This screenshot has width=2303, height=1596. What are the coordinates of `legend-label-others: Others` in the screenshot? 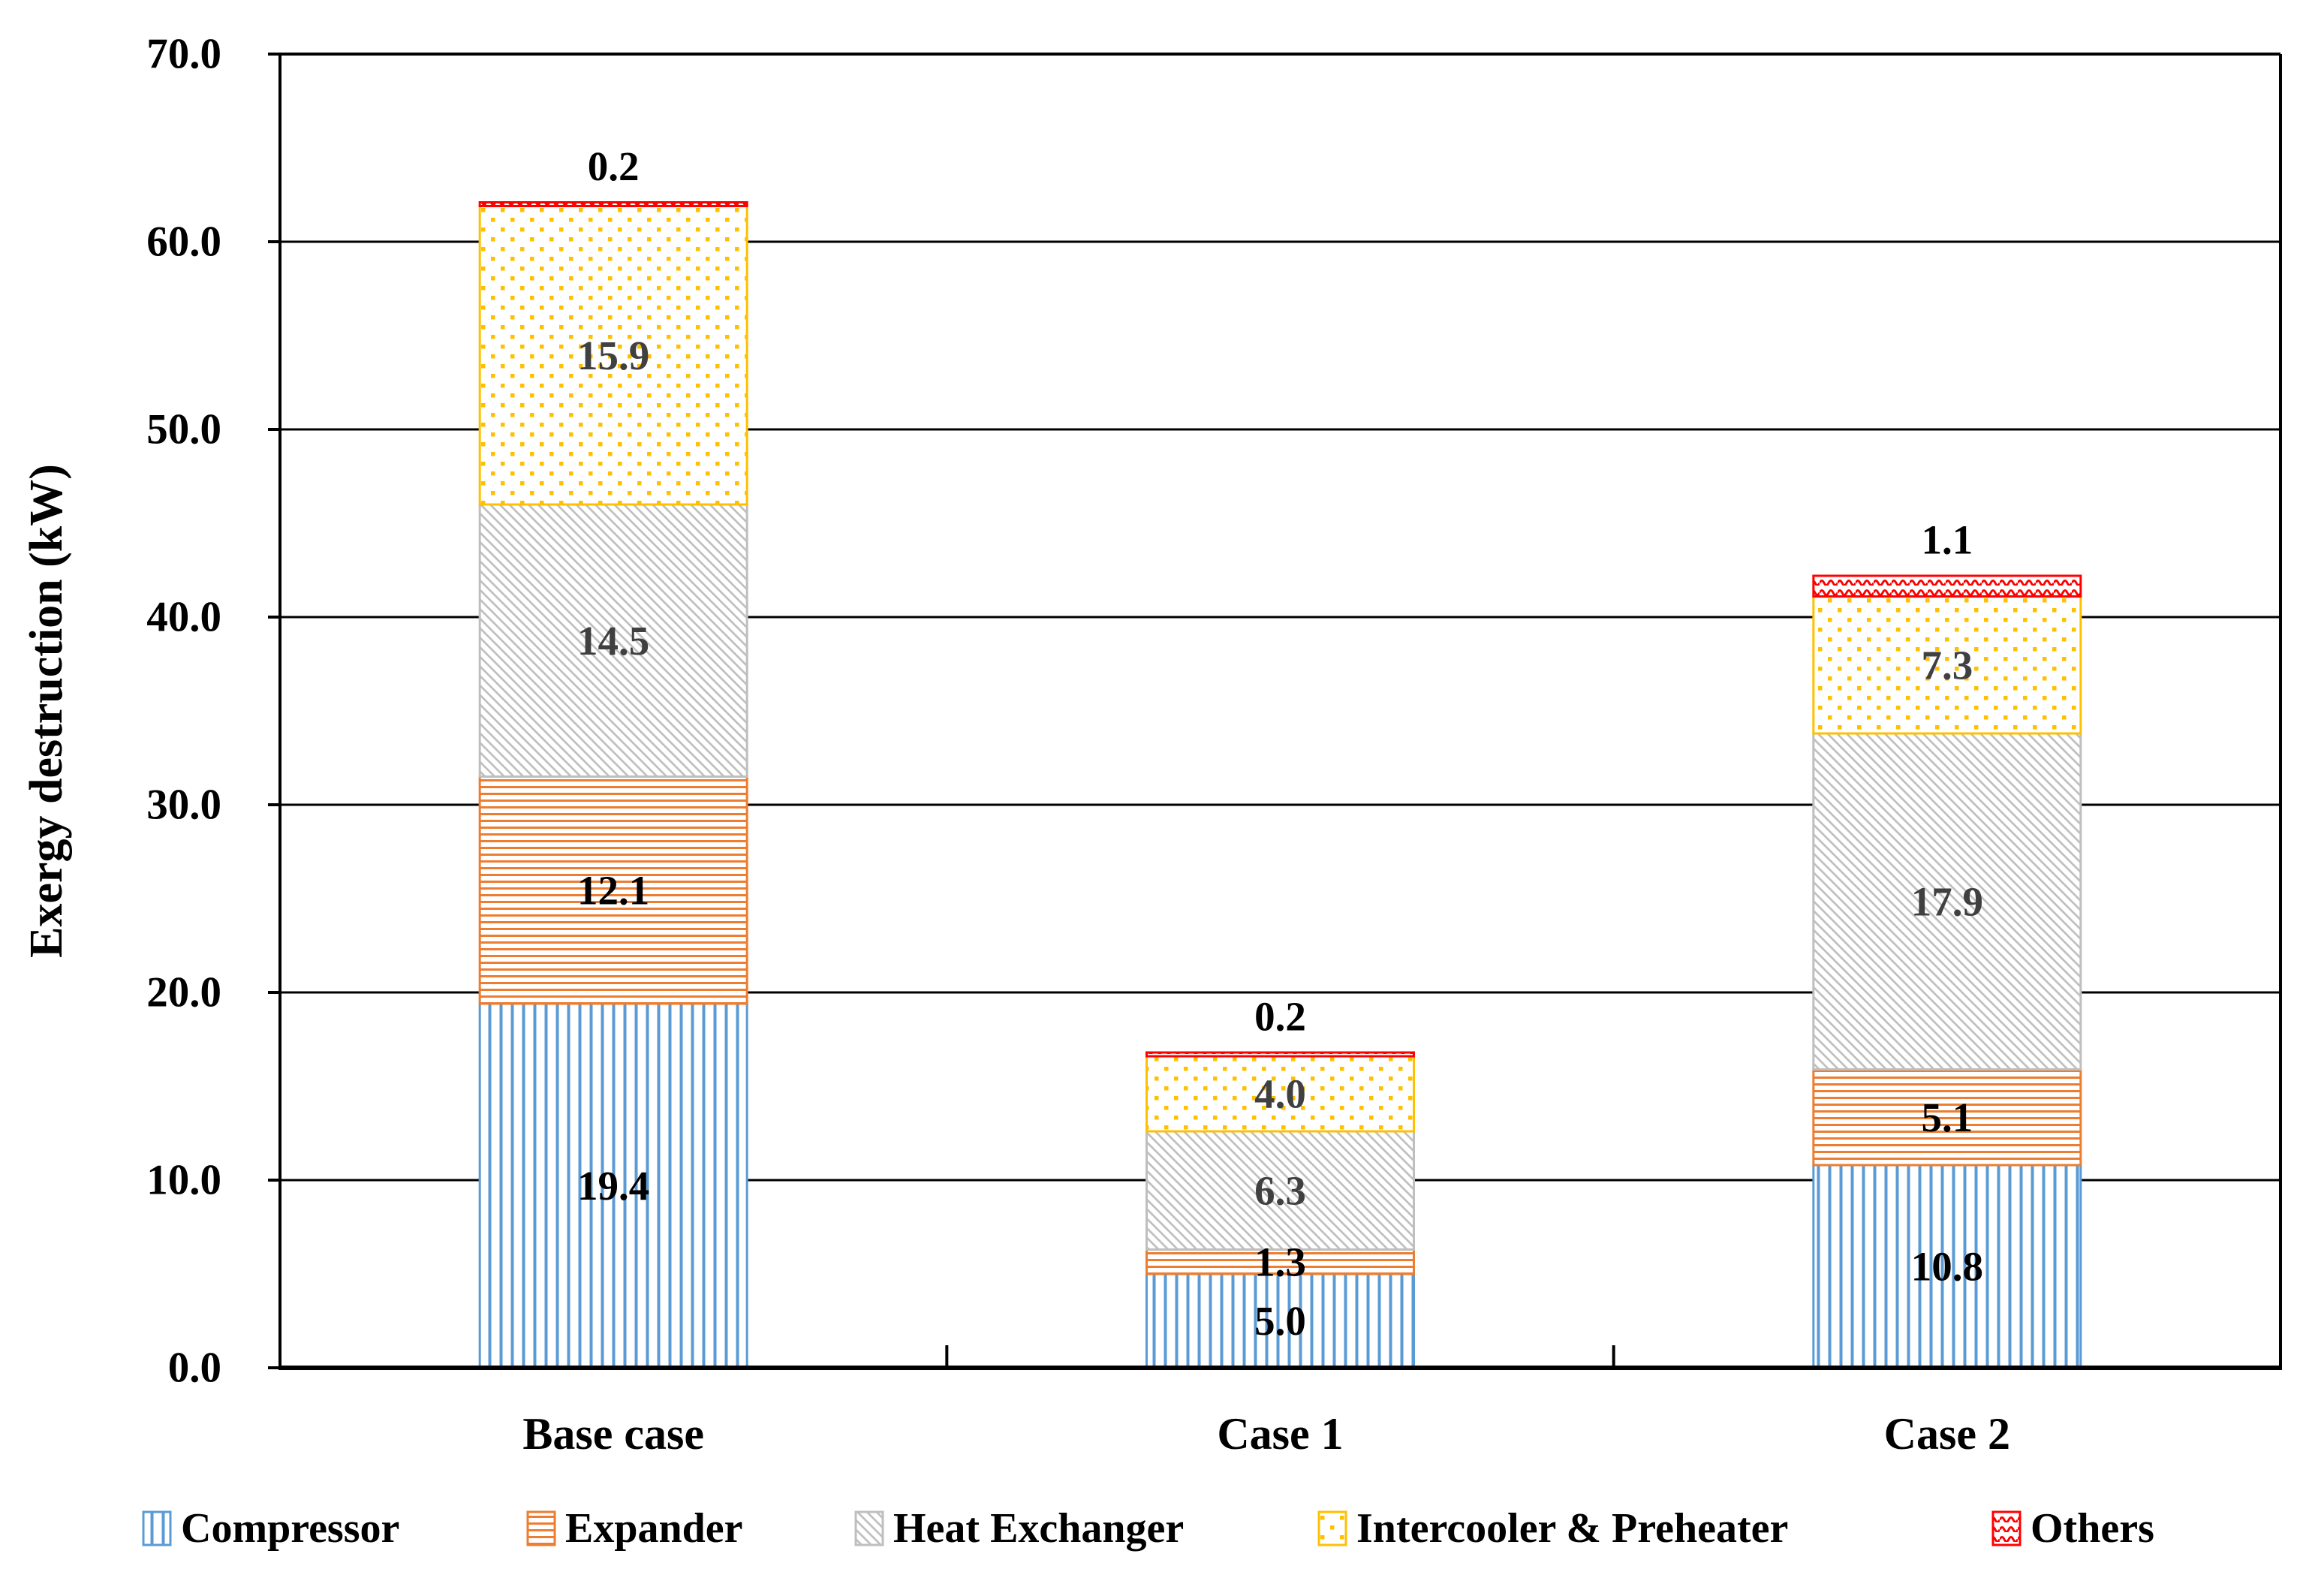 It's located at (2092, 1528).